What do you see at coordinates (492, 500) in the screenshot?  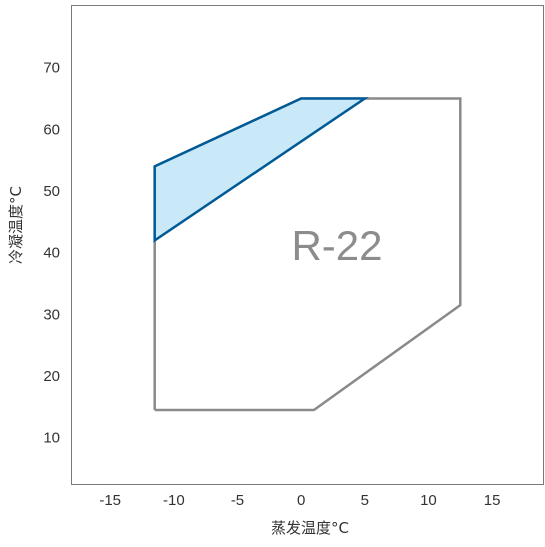 I see `x-tick-label: 15` at bounding box center [492, 500].